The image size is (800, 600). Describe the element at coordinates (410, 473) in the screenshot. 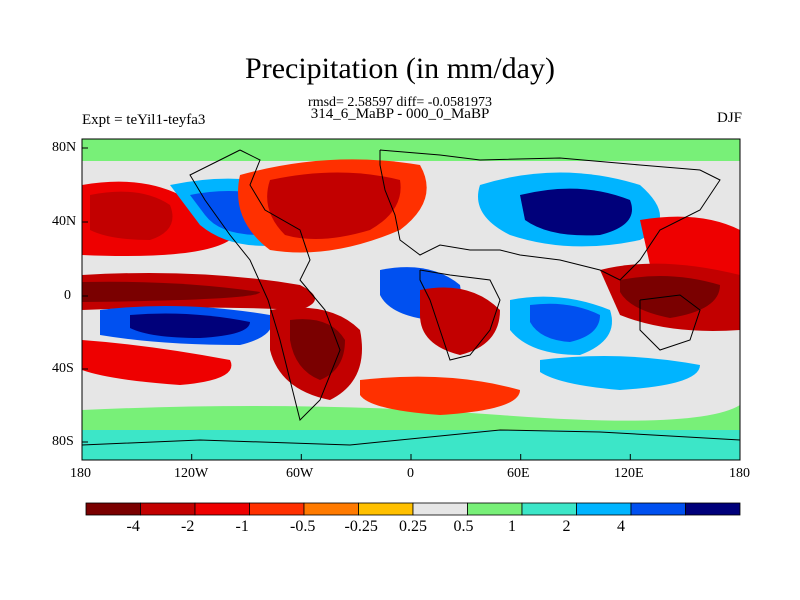

I see `lon-tick-label: 0` at that location.